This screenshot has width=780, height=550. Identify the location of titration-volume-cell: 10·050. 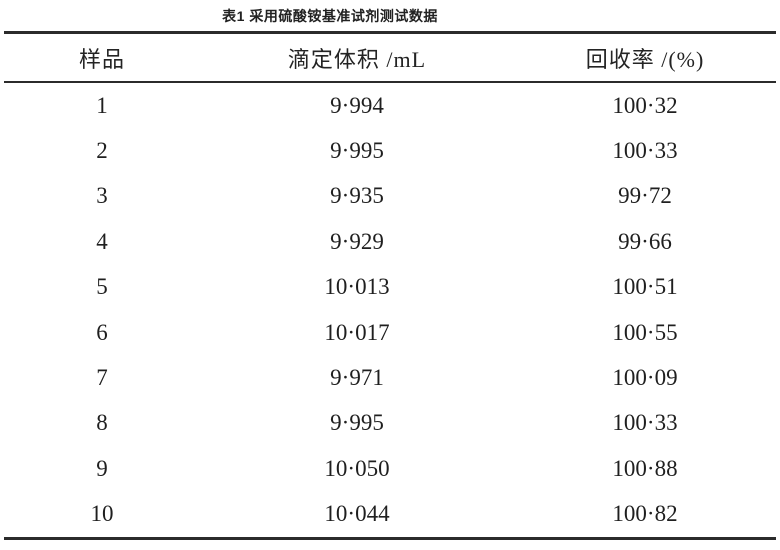
(357, 468).